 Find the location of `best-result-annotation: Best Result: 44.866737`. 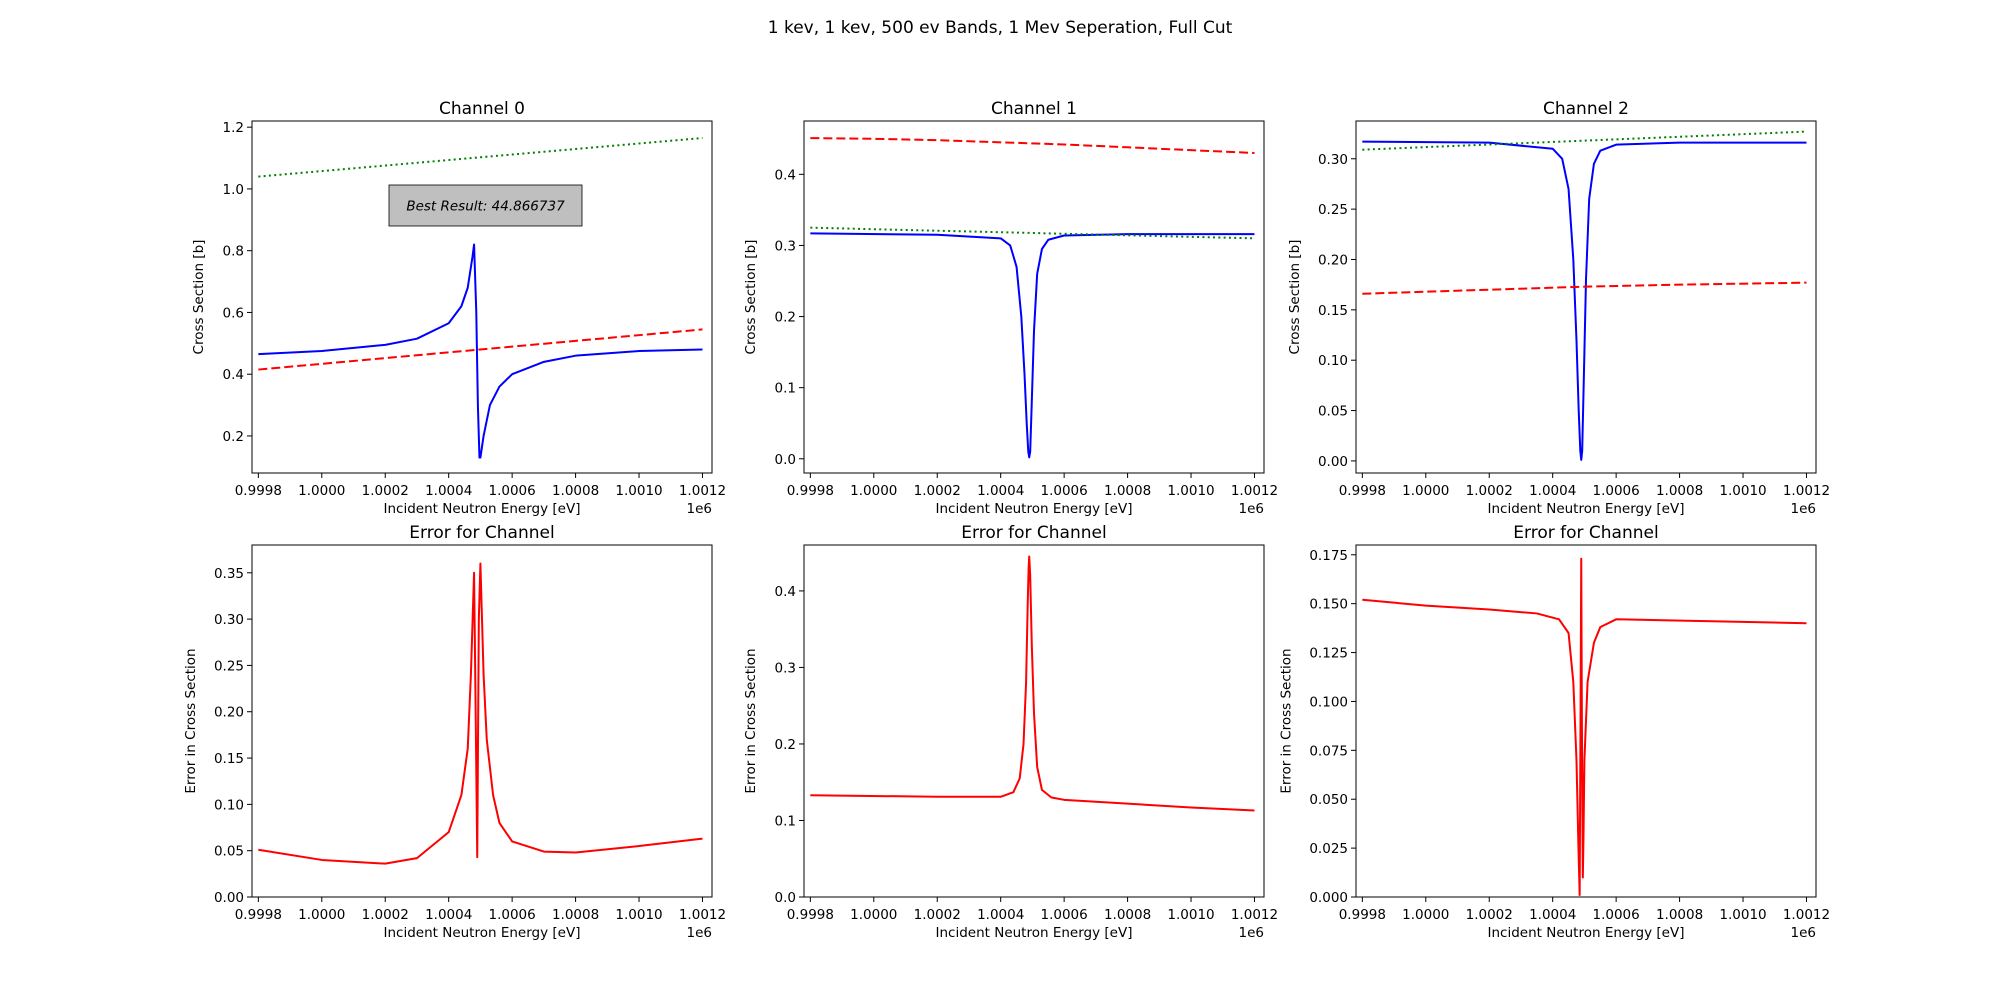

best-result-annotation: Best Result: 44.866737 is located at coordinates (485, 207).